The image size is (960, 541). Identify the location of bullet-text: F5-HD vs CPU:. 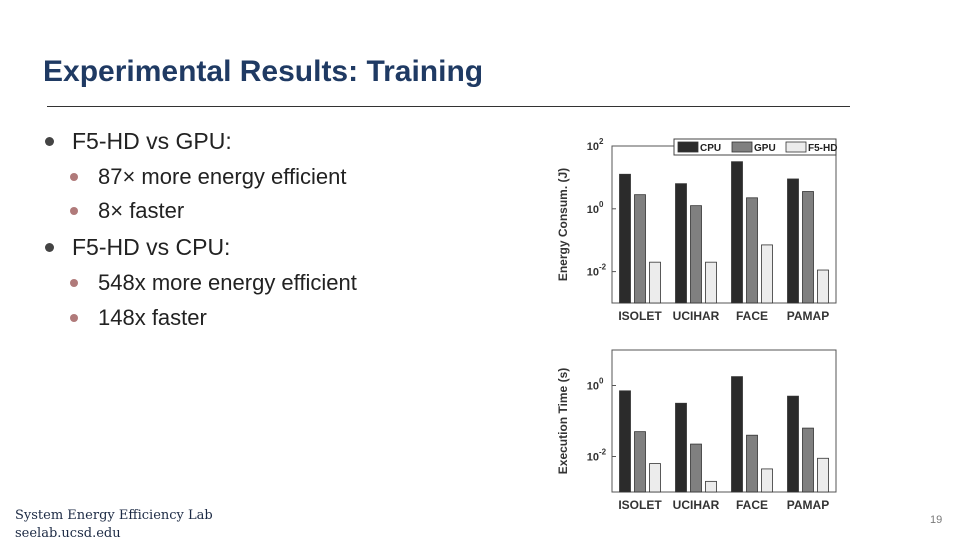
(151, 247).